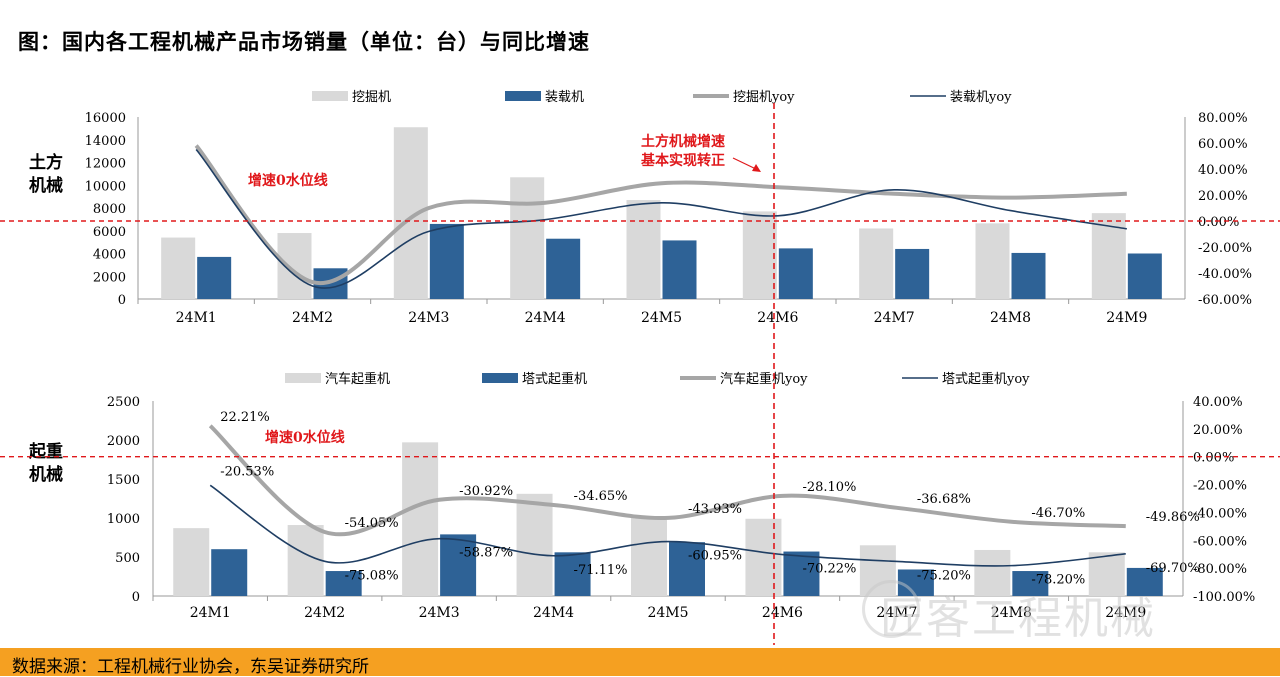 This screenshot has height=677, width=1280. I want to click on watermark-logo-icon, so click(891, 609).